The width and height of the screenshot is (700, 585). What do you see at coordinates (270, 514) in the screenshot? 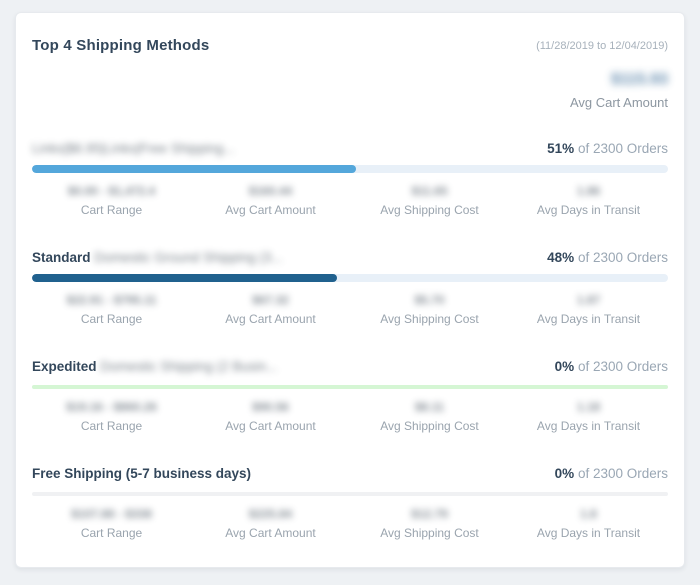
I see `stat-value: $225.84` at bounding box center [270, 514].